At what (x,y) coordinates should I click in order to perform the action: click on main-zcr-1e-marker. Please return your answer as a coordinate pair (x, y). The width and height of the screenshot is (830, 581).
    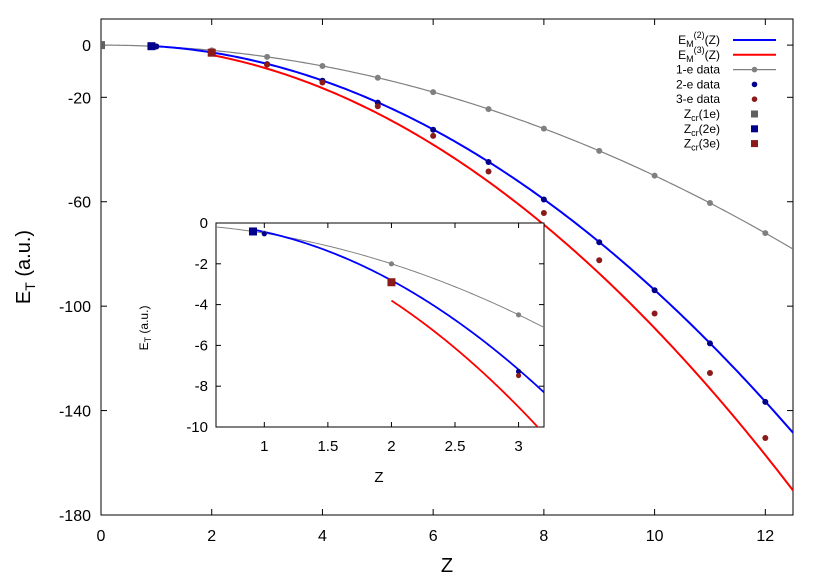
    Looking at the image, I should click on (103, 45).